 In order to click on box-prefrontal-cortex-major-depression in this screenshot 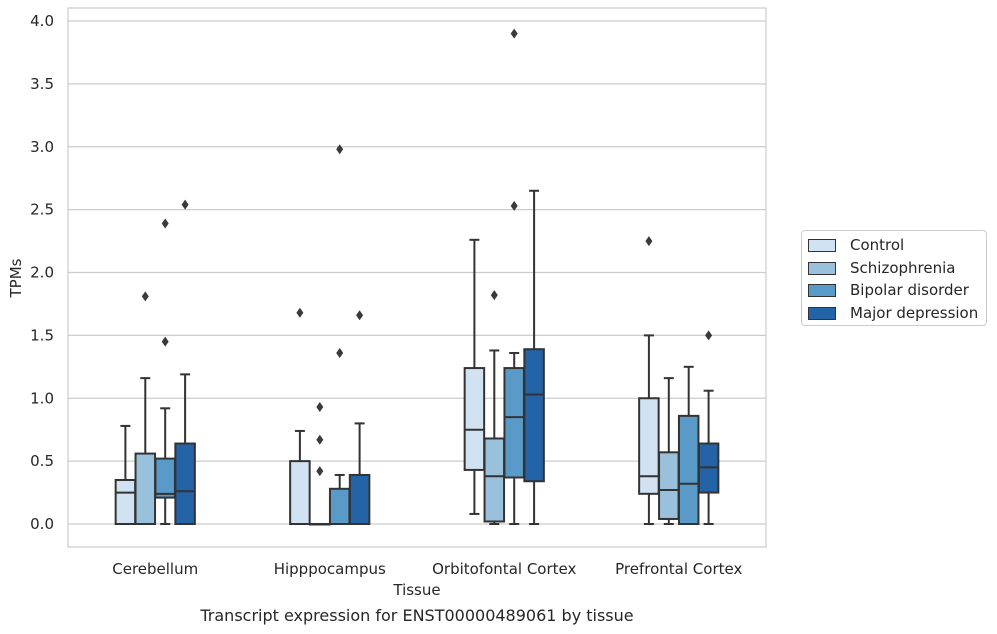, I will do `click(708, 427)`.